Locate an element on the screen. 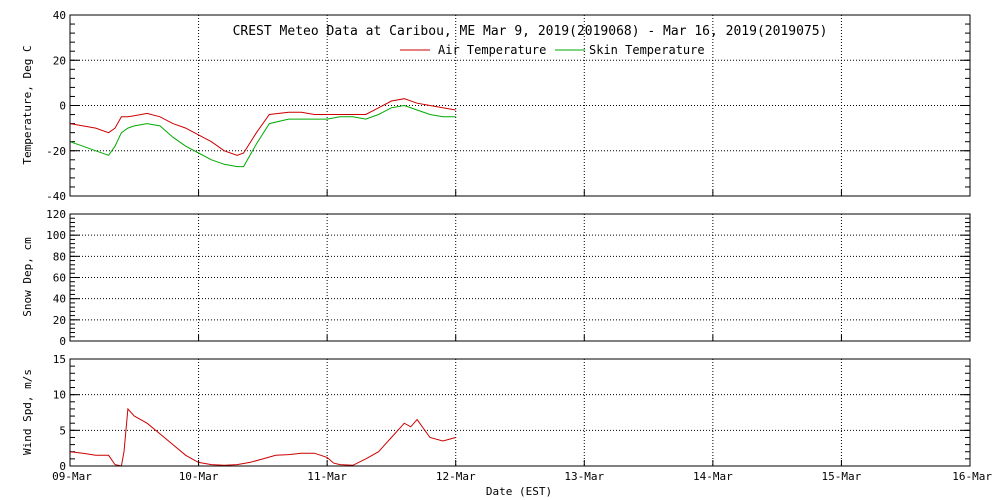 Image resolution: width=1000 pixels, height=500 pixels. x-tick-label: 14-Mar is located at coordinates (713, 476).